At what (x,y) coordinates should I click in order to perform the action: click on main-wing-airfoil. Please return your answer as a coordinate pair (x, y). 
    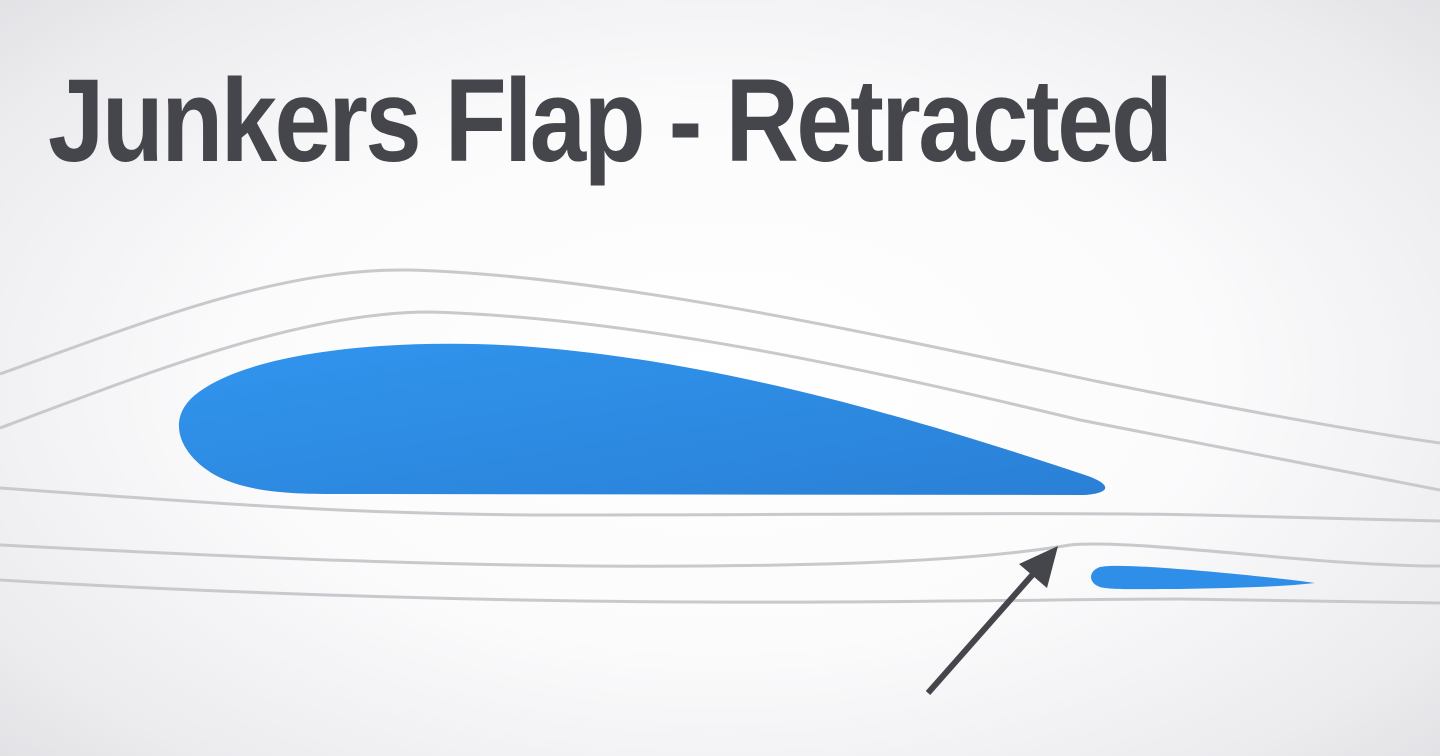
    Looking at the image, I should click on (642, 419).